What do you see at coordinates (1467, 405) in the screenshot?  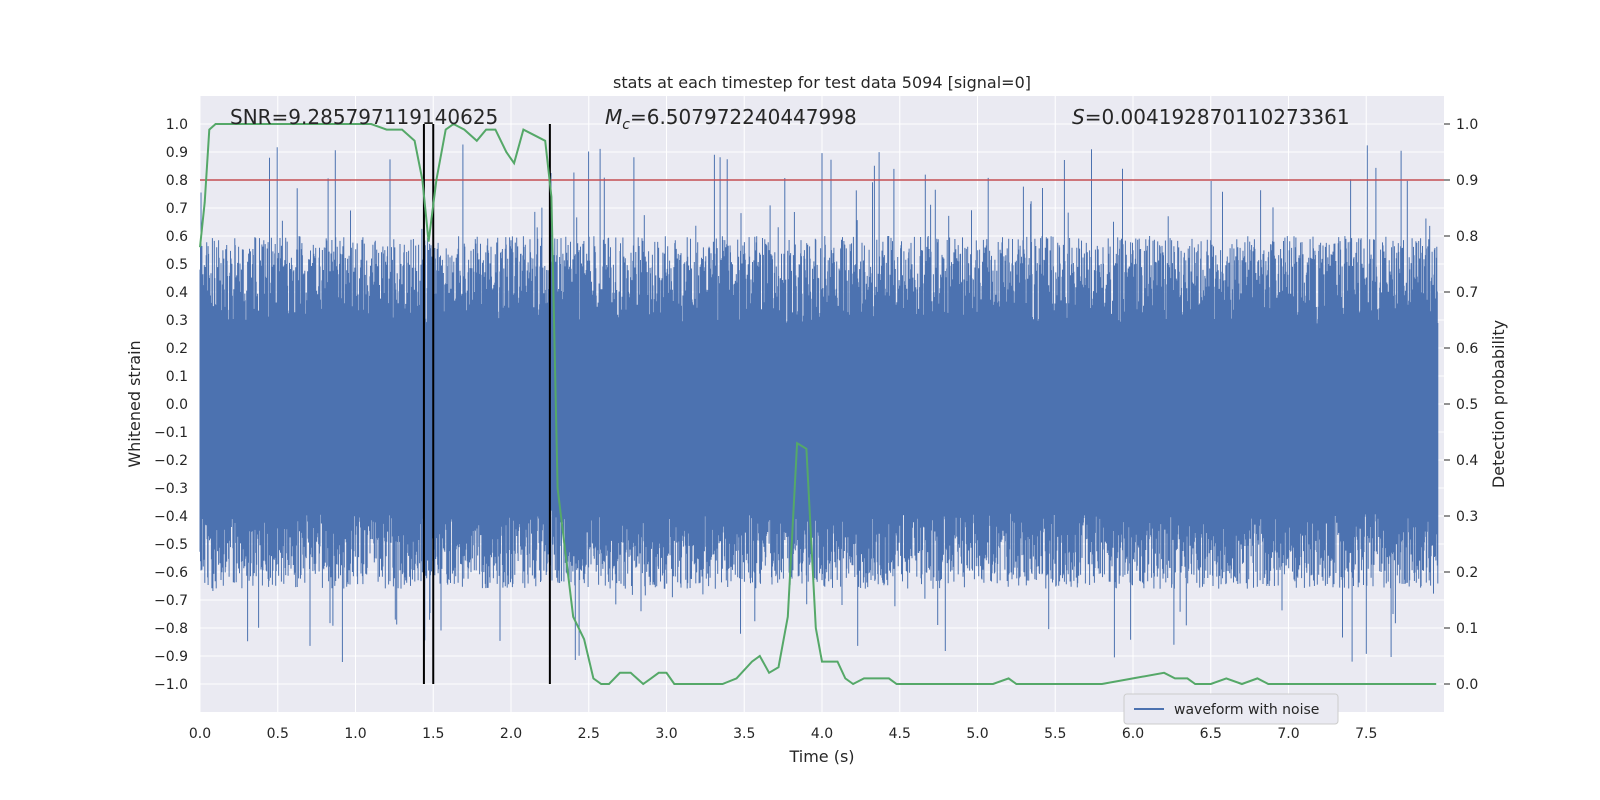 I see `y-right-tick-label: 0.5` at bounding box center [1467, 405].